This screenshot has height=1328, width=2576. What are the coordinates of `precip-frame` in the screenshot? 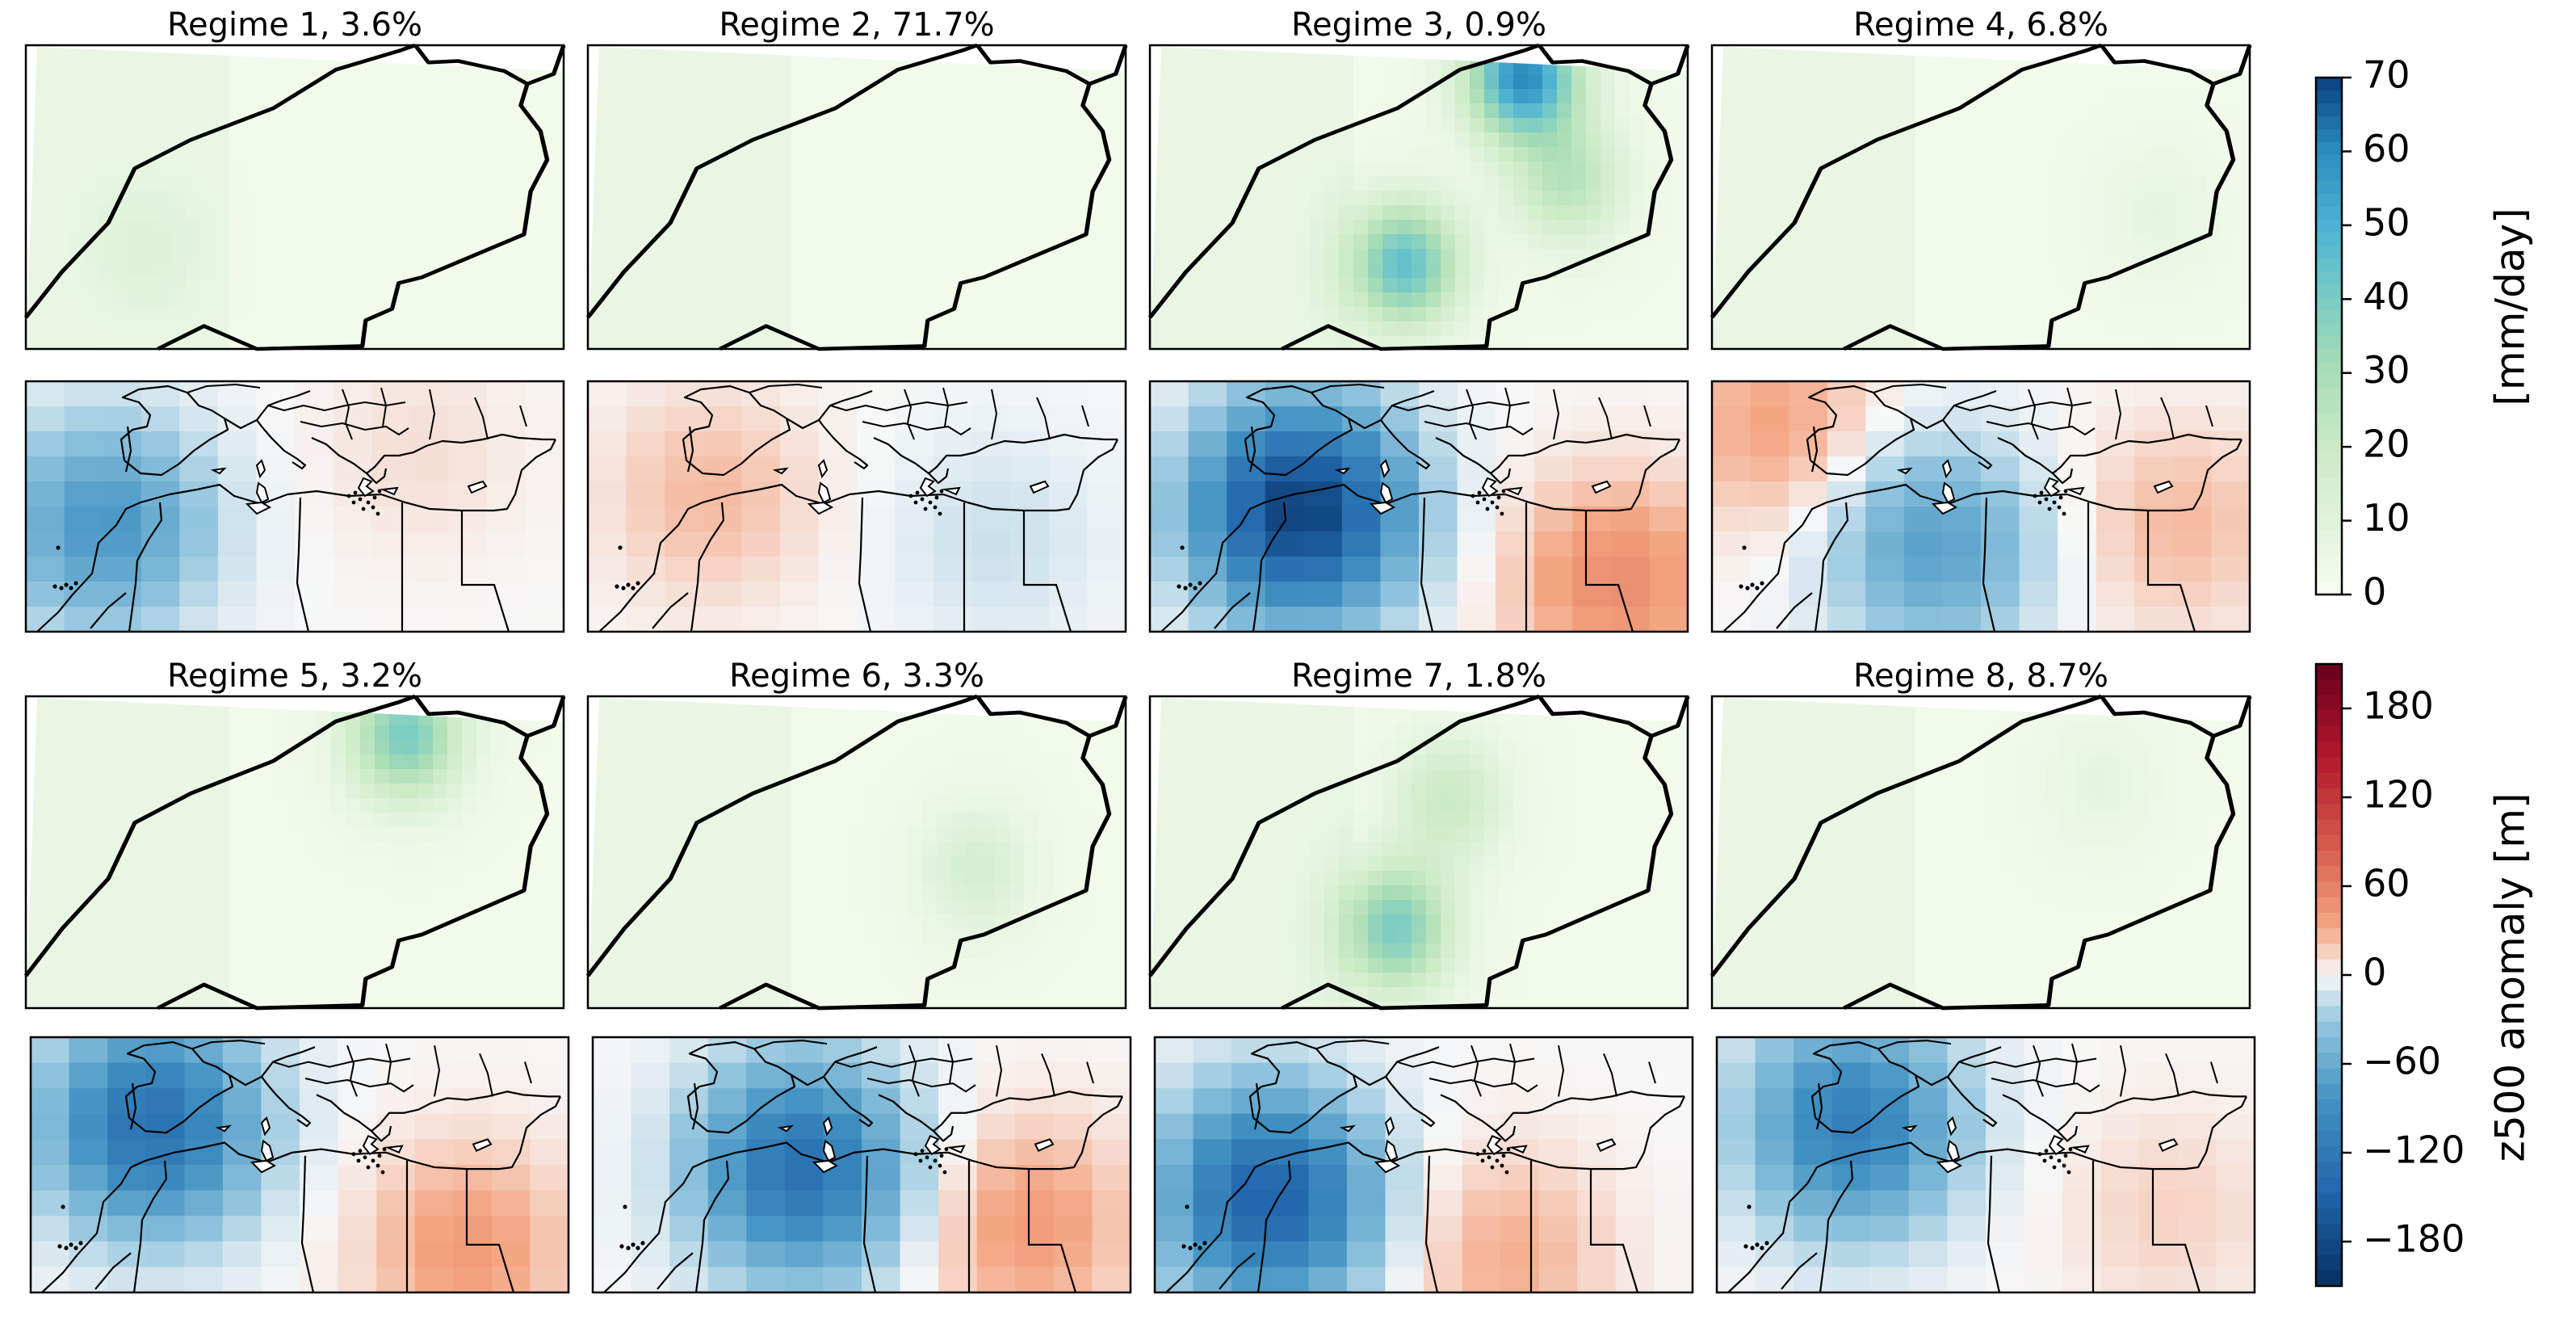 It's located at (856, 198).